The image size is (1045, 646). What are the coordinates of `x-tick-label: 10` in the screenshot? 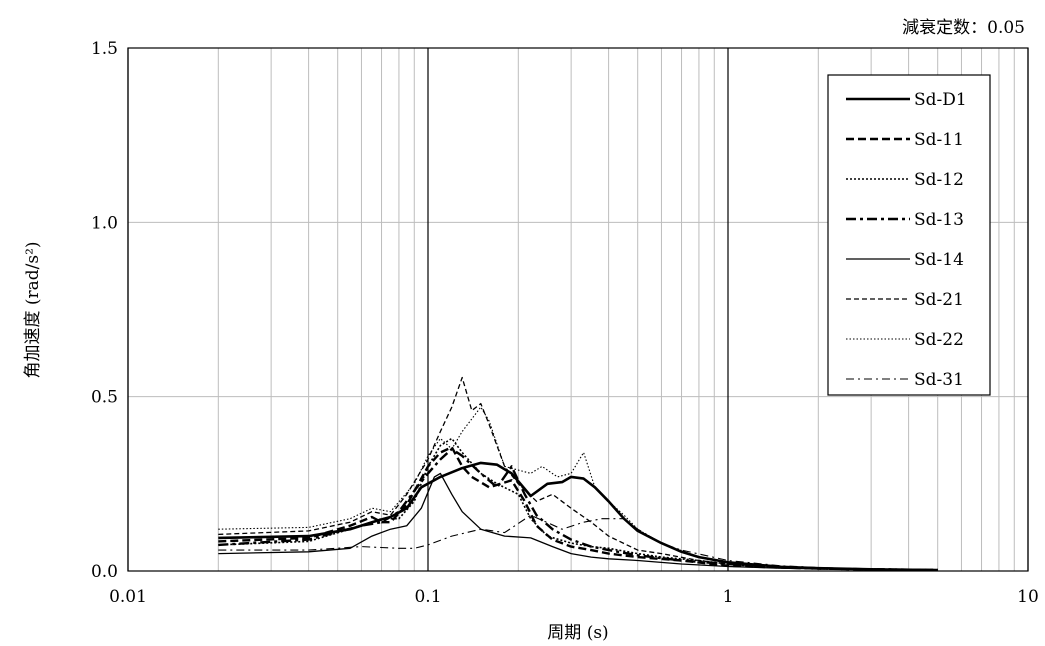 It's located at (1028, 597).